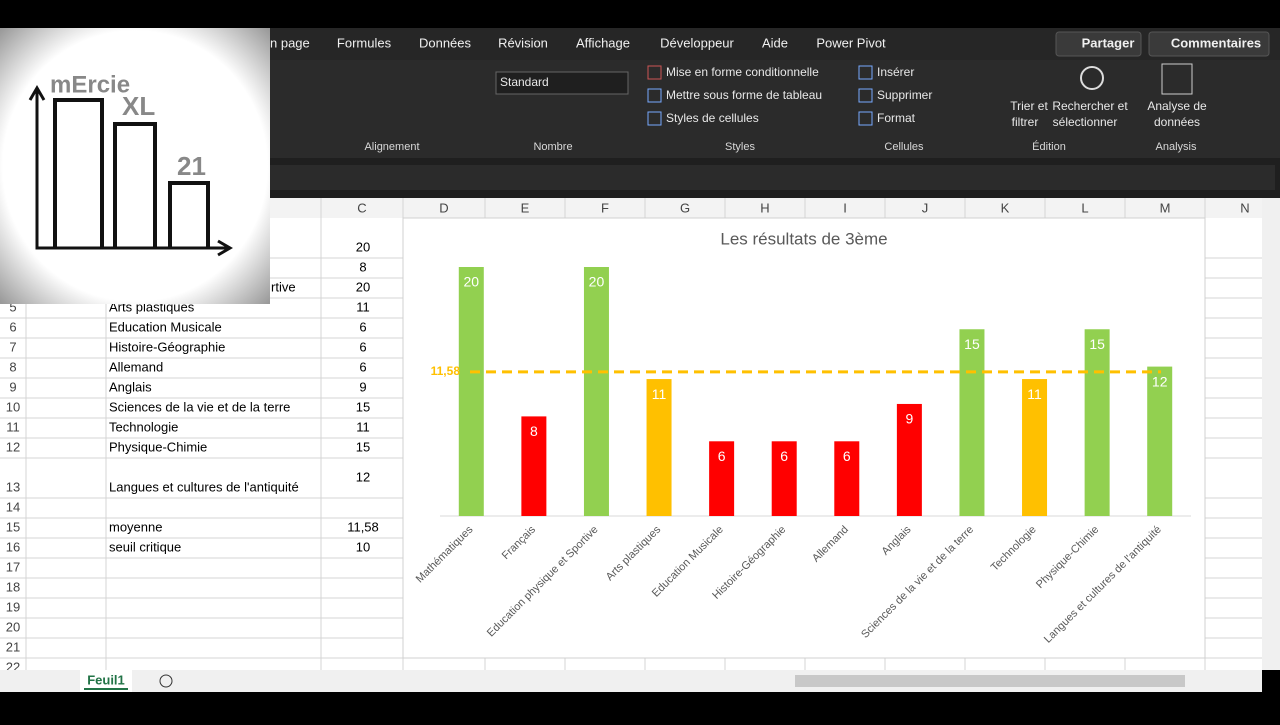 The image size is (1280, 725). Describe the element at coordinates (525, 207) in the screenshot. I see `column-header: E` at that location.